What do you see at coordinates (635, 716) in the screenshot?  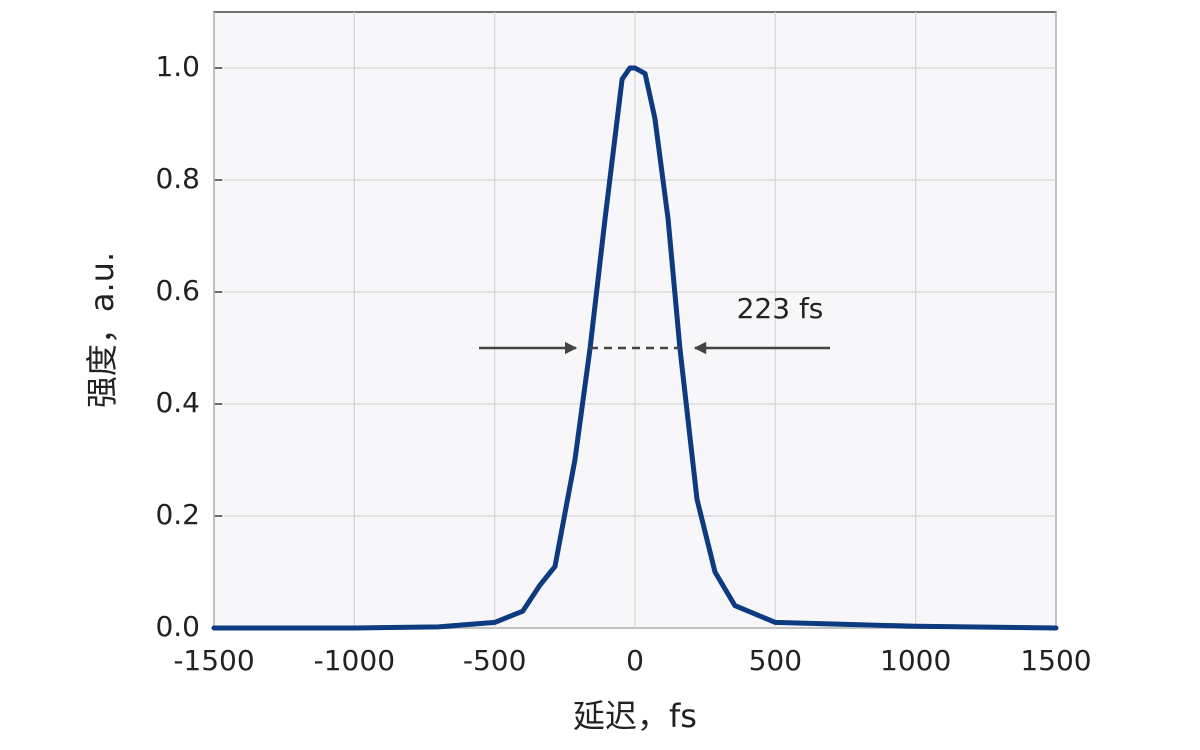 I see `x-axis-label: 延迟，fs` at bounding box center [635, 716].